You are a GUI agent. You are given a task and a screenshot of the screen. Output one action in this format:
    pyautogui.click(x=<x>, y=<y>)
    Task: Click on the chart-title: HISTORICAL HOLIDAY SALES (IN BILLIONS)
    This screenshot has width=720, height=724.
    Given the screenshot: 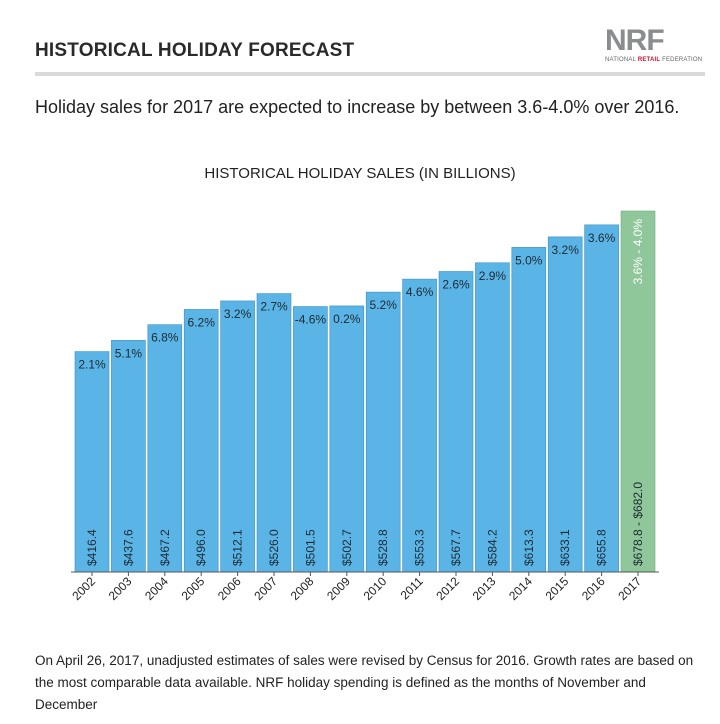 What is the action you would take?
    pyautogui.click(x=360, y=173)
    